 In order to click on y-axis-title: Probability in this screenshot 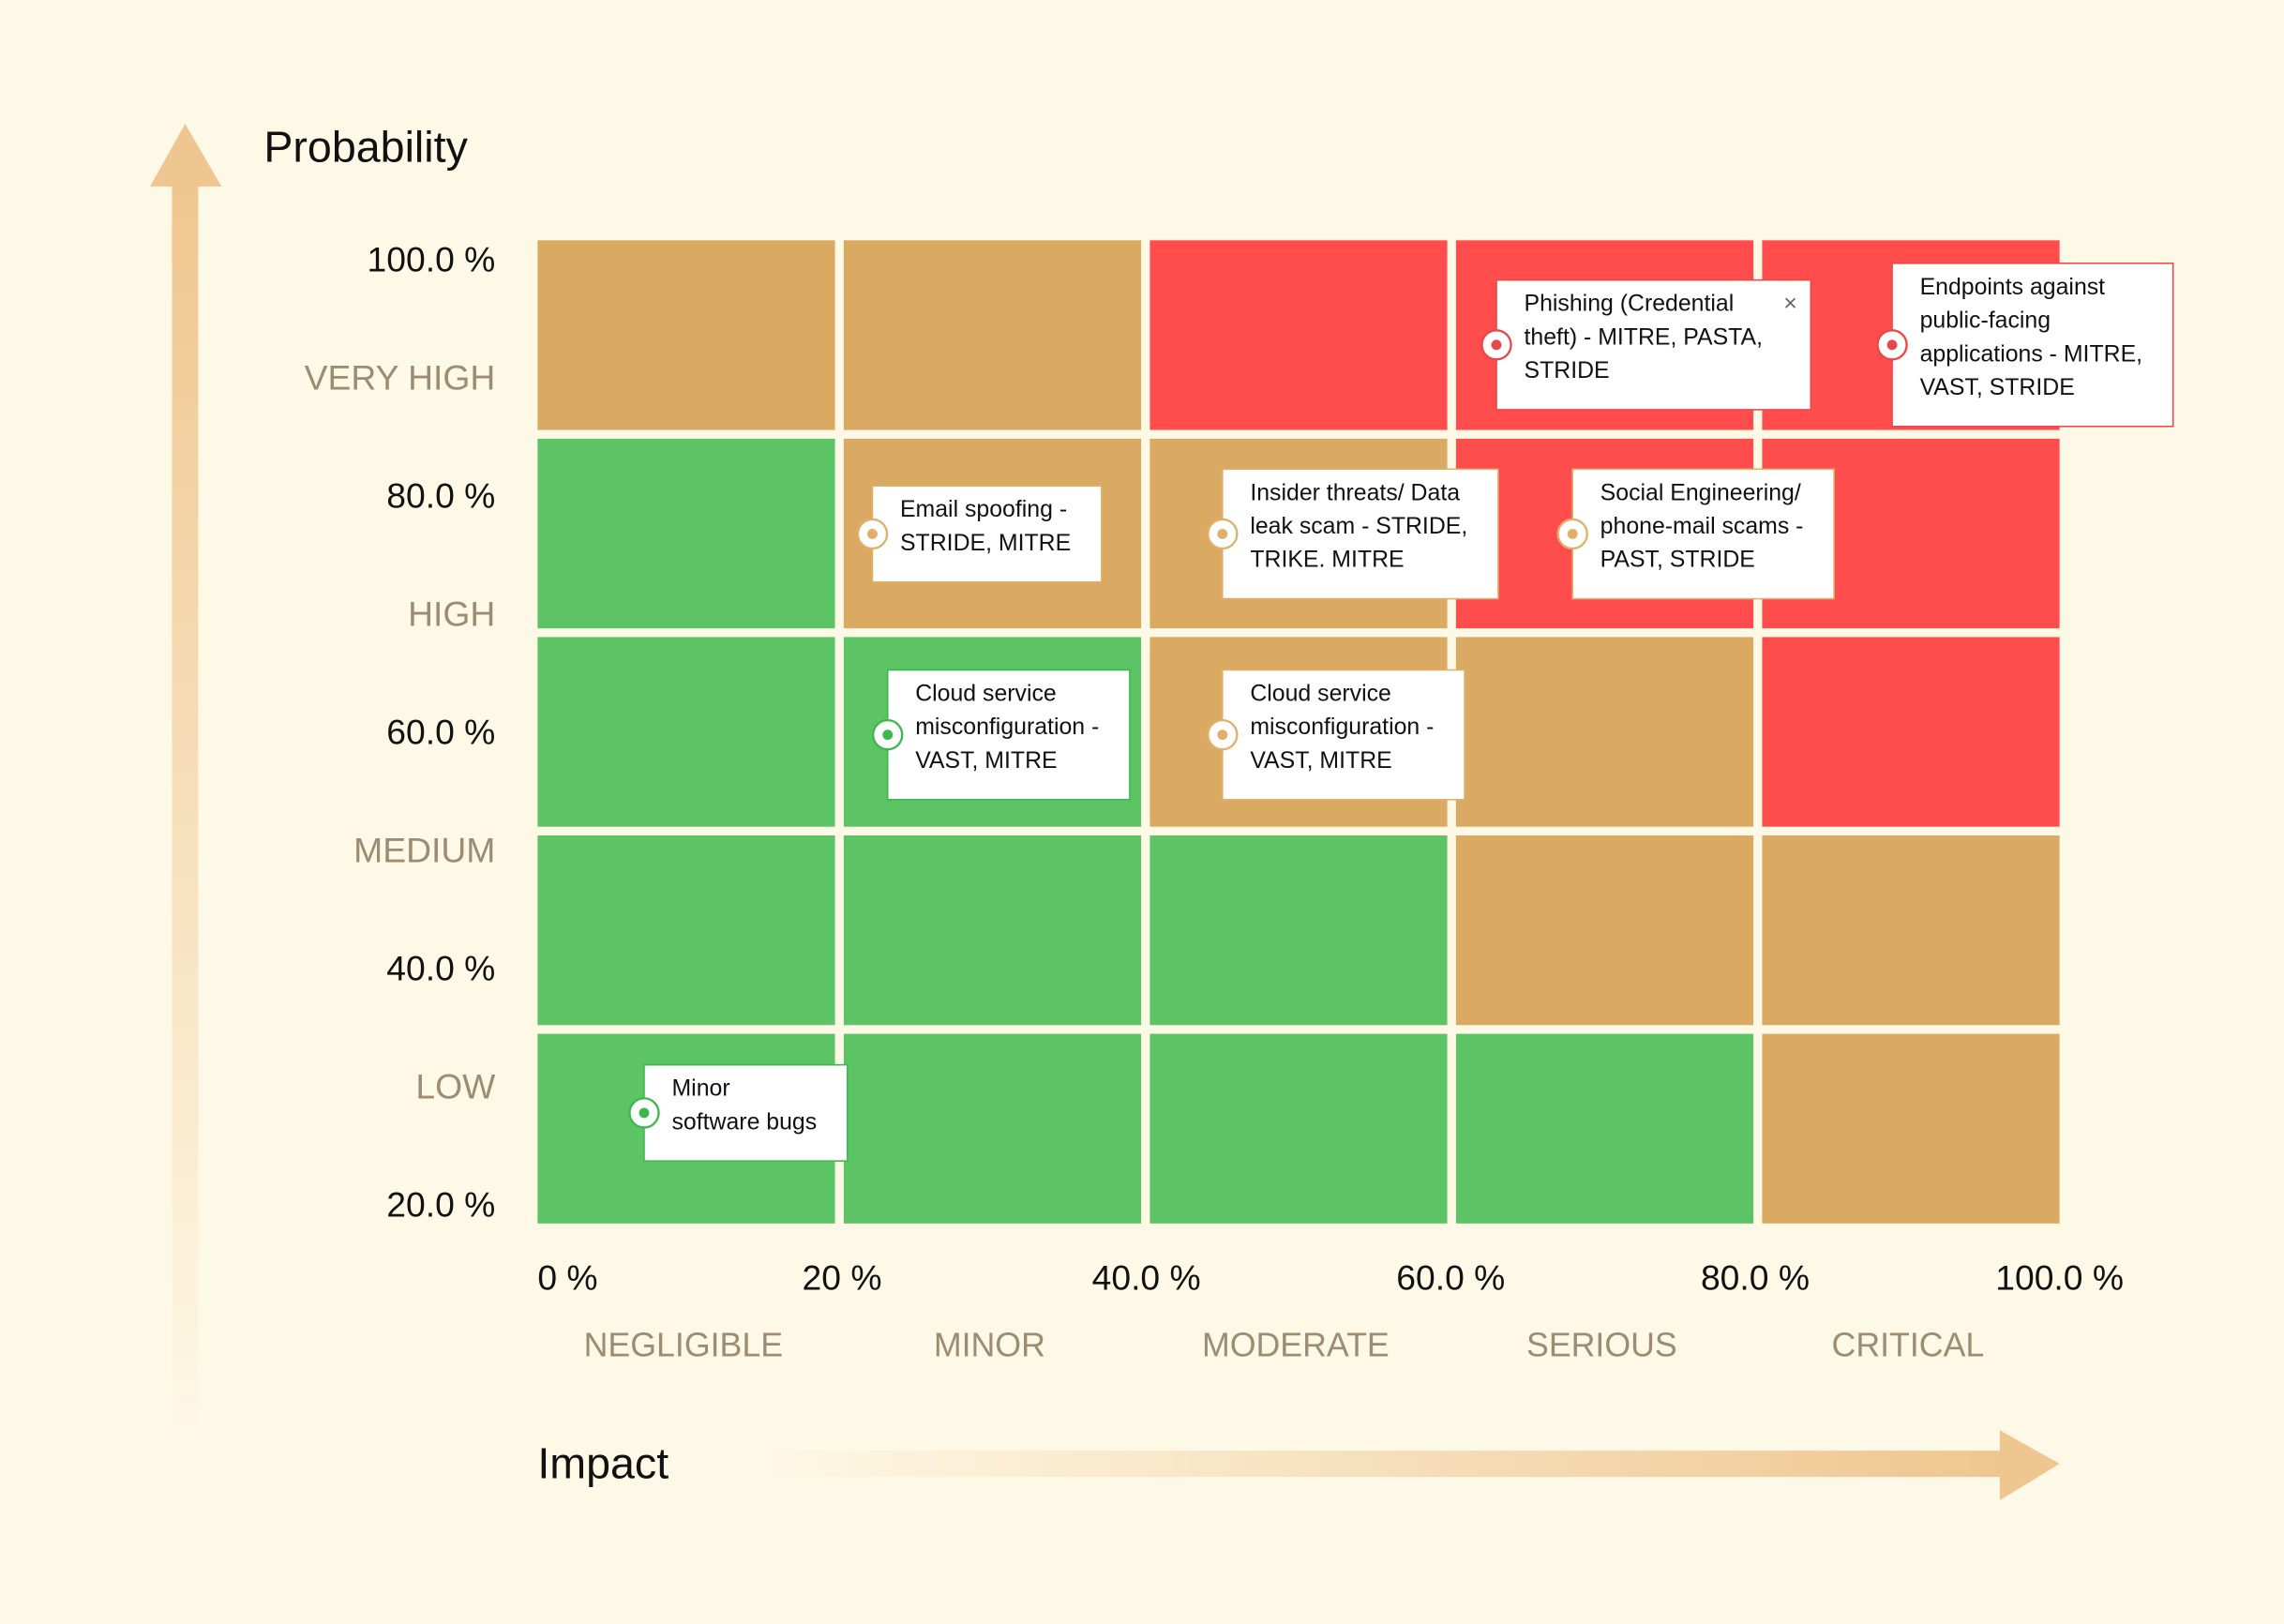, I will do `click(366, 146)`.